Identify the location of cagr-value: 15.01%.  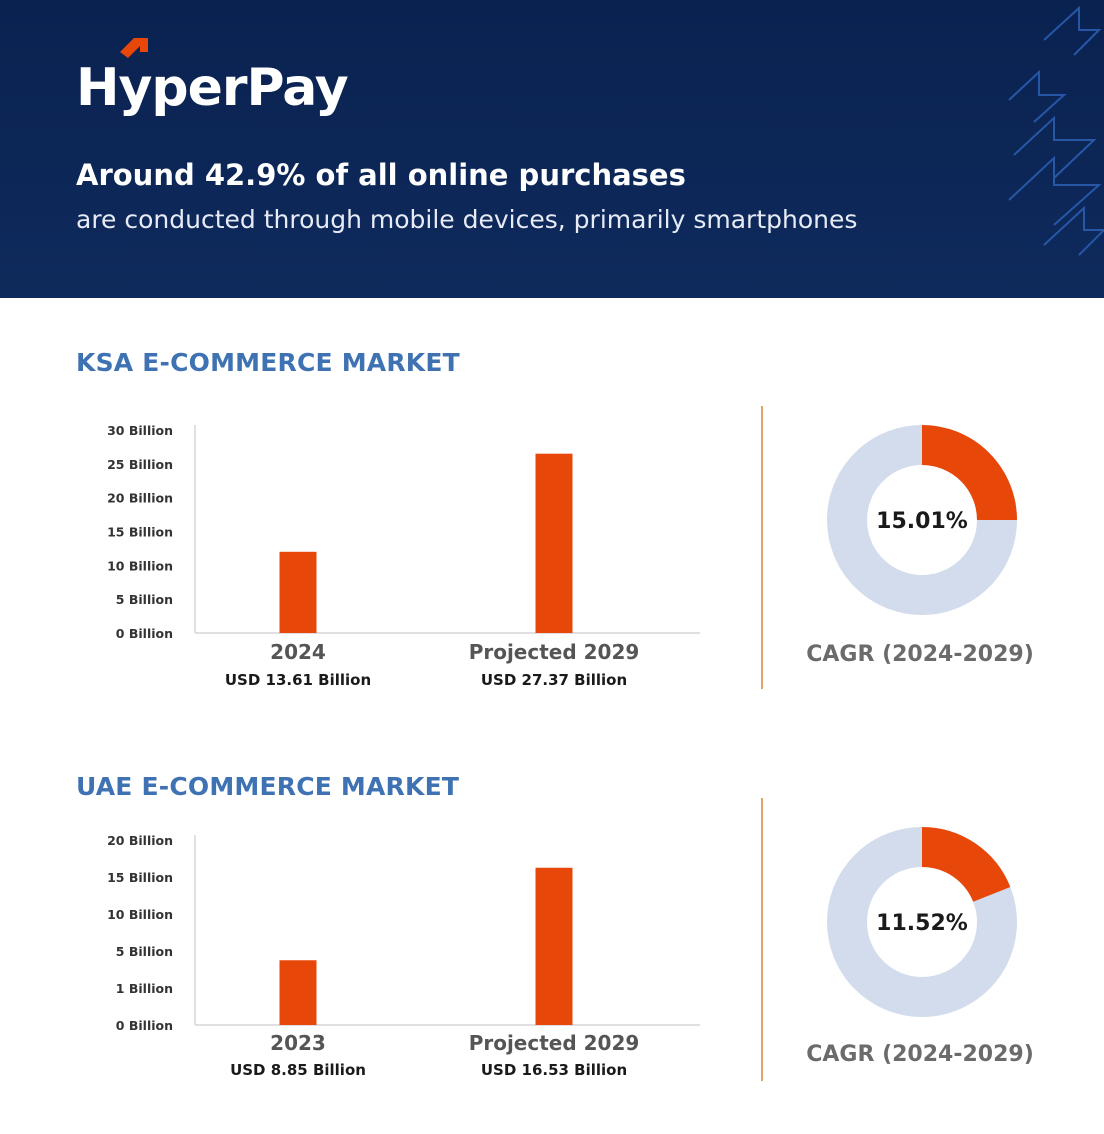
(922, 521).